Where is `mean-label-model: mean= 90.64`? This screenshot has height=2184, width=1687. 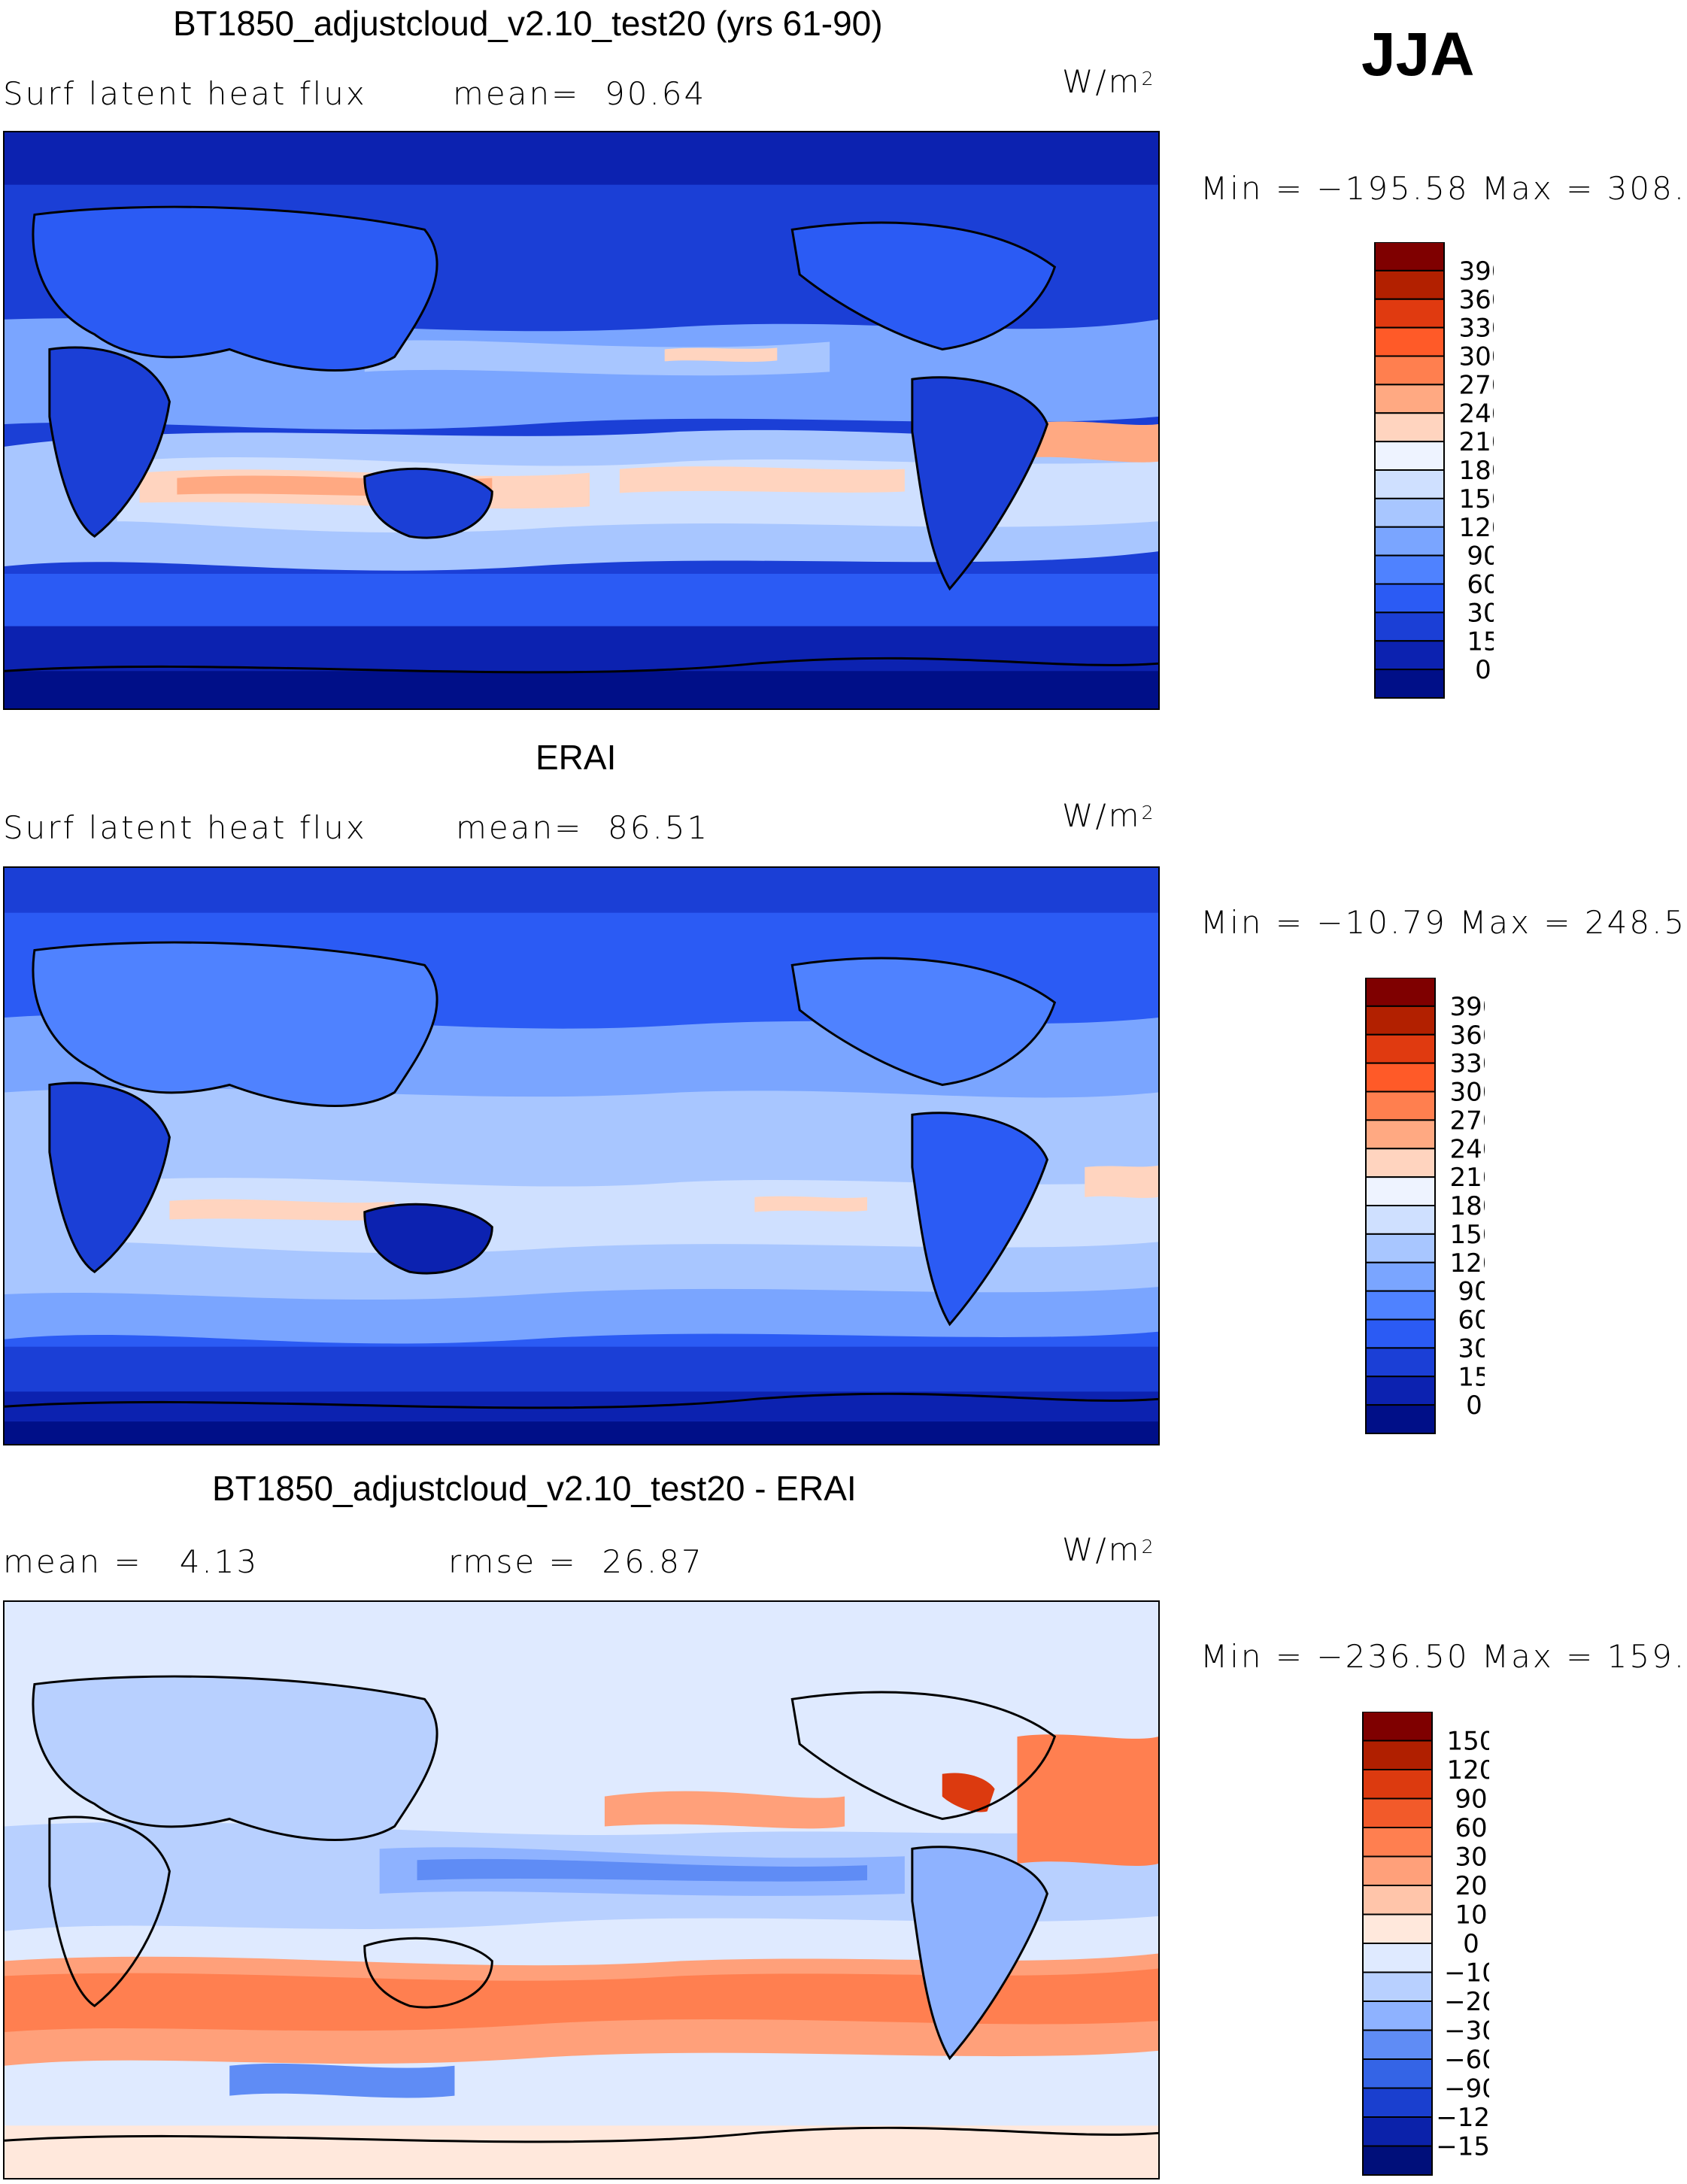 mean-label-model: mean= 90.64 is located at coordinates (580, 93).